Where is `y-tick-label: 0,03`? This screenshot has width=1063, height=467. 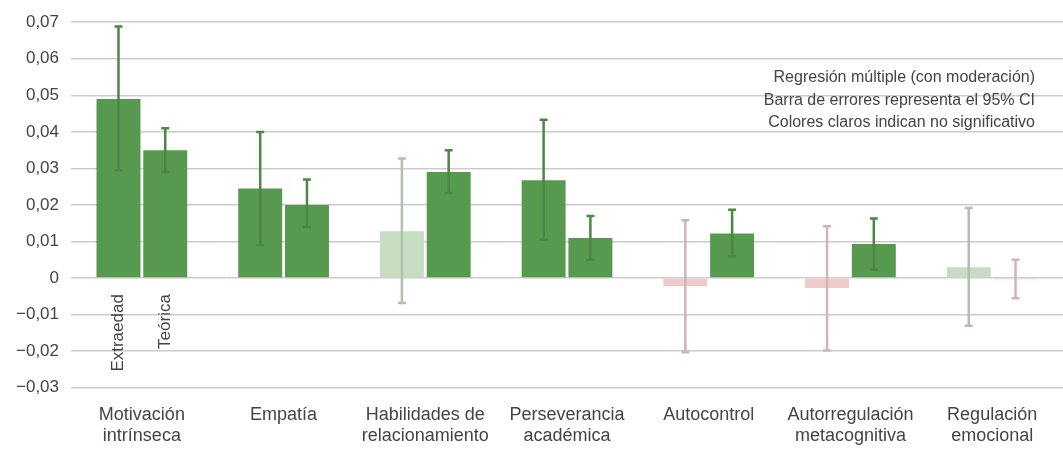 y-tick-label: 0,03 is located at coordinates (42, 168).